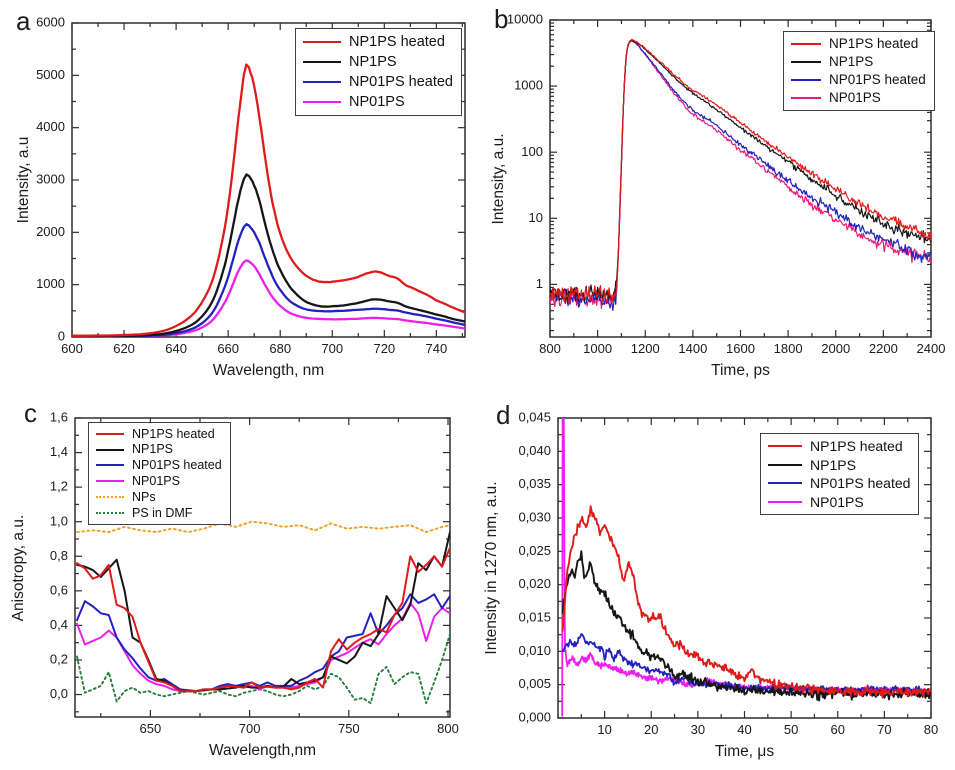 Image resolution: width=955 pixels, height=770 pixels. Describe the element at coordinates (498, 178) in the screenshot. I see `panel-b-ylabel: Intensity, a.u.` at that location.